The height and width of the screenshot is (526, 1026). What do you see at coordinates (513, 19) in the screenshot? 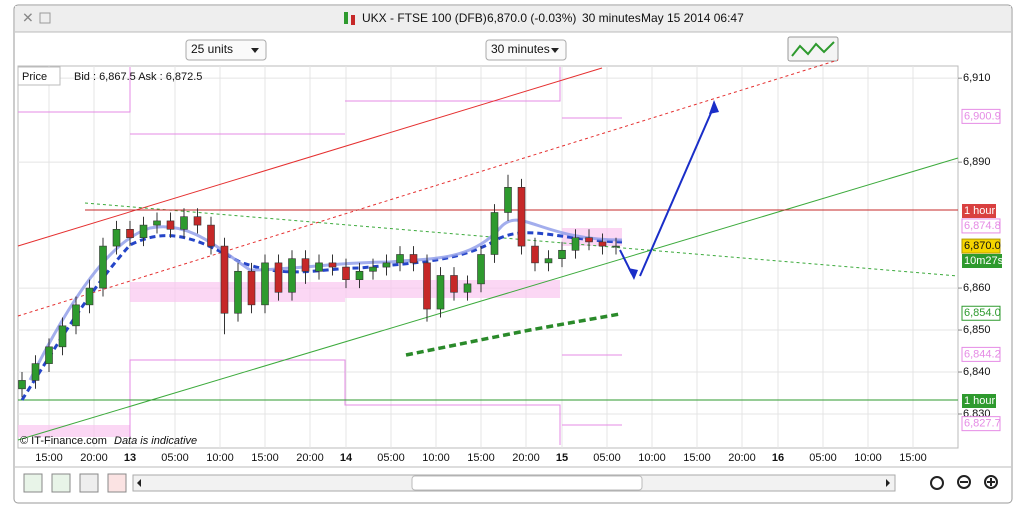
I see `title-bar` at bounding box center [513, 19].